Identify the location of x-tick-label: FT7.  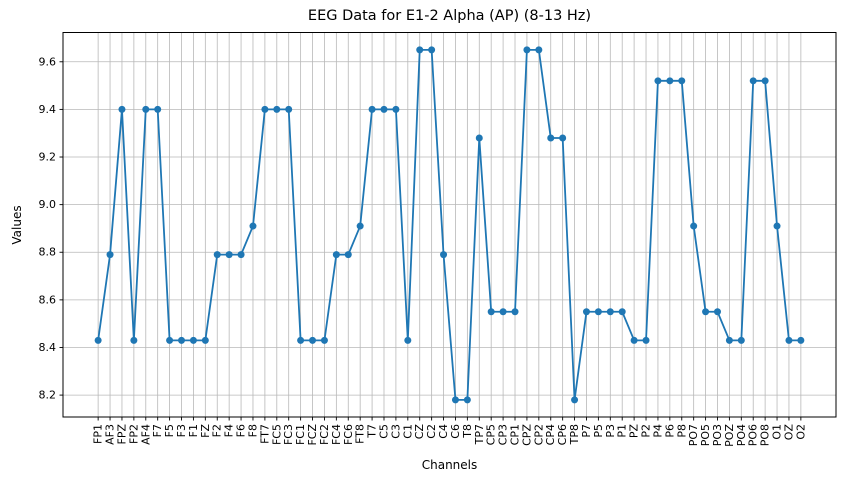
(264, 434).